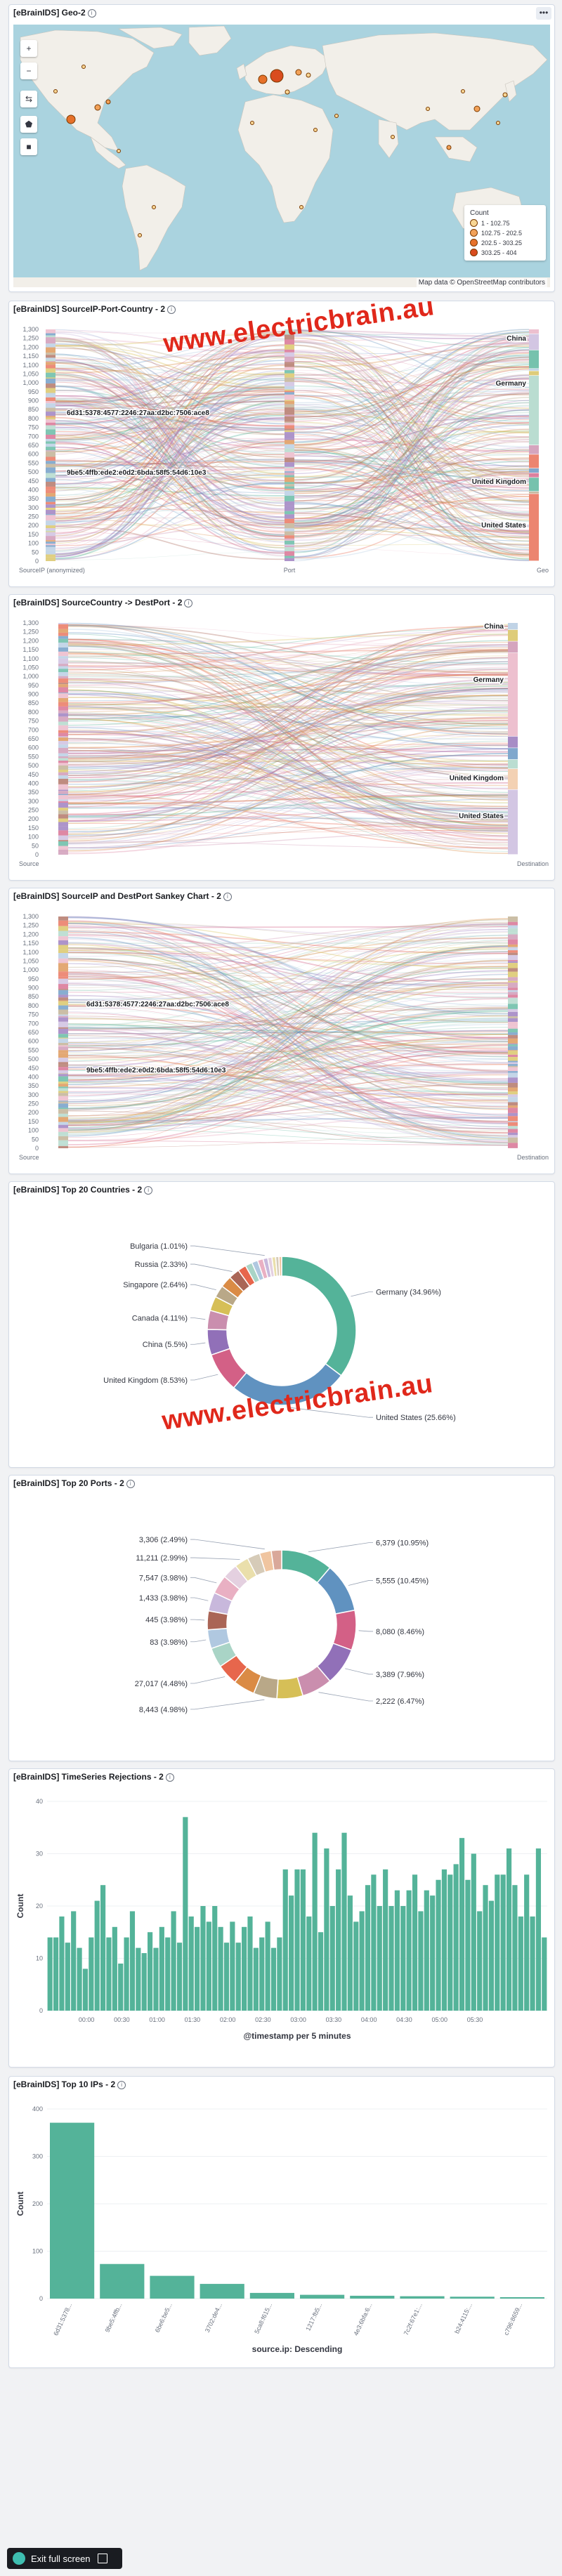 The image size is (562, 2576). Describe the element at coordinates (28, 99) in the screenshot. I see `fit-data-button: ⇆` at that location.